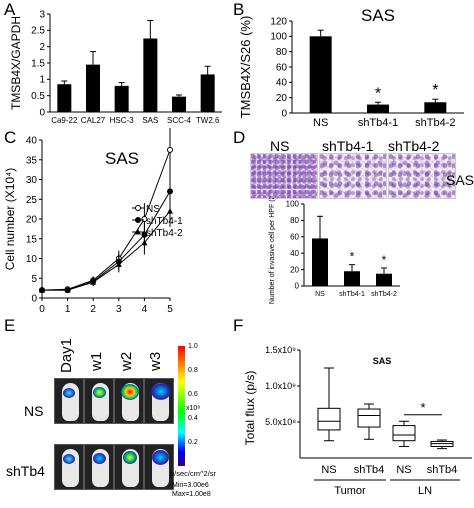  What do you see at coordinates (32, 160) in the screenshot?
I see `y-tick-label: 35` at bounding box center [32, 160].